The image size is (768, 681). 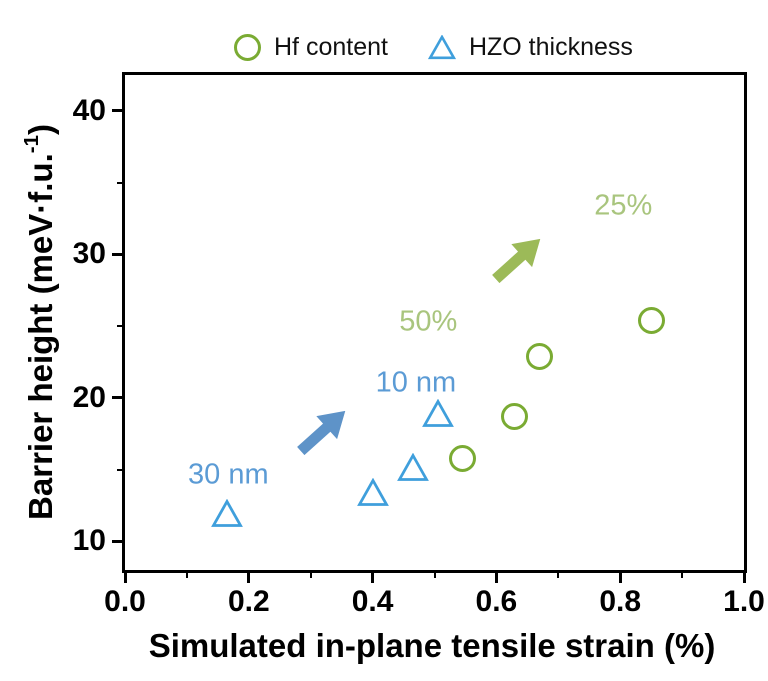 What do you see at coordinates (89, 397) in the screenshot?
I see `y-tick-label: 20` at bounding box center [89, 397].